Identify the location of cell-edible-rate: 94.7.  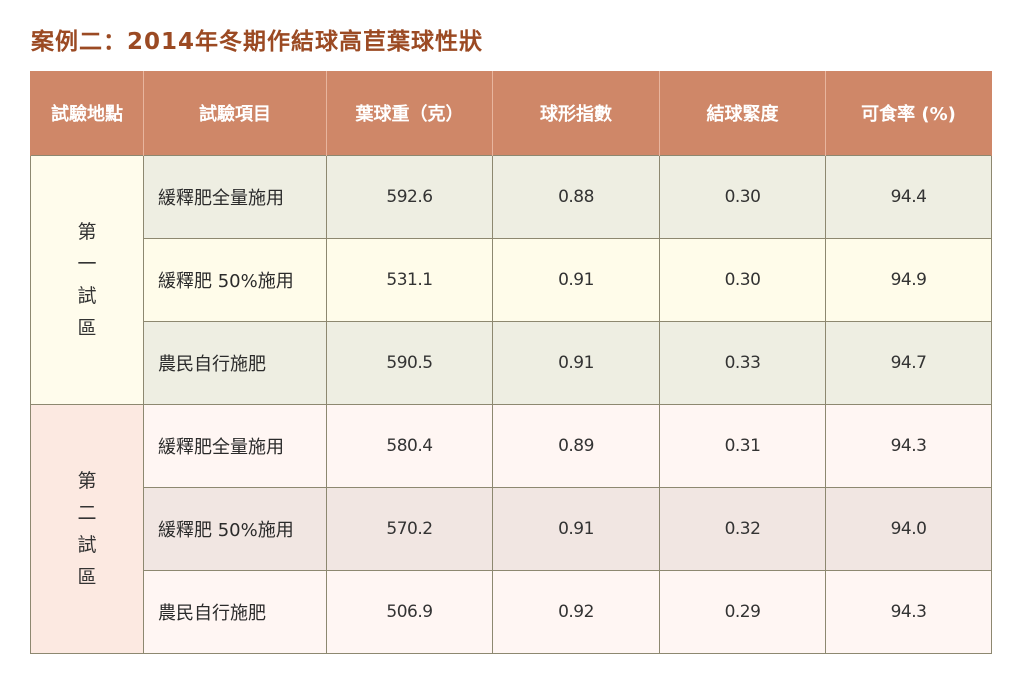
(908, 363).